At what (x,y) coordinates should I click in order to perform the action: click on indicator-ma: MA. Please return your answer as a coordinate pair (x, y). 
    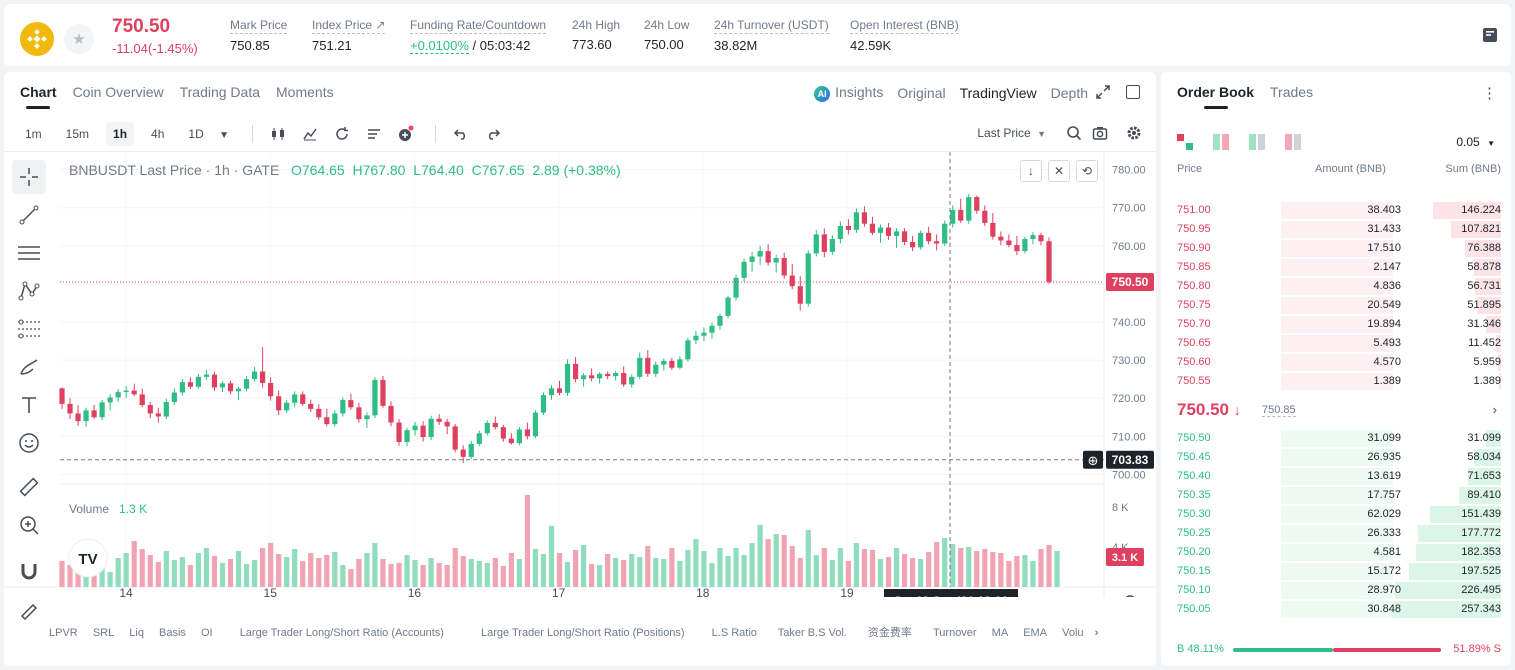
    Looking at the image, I should click on (1000, 633).